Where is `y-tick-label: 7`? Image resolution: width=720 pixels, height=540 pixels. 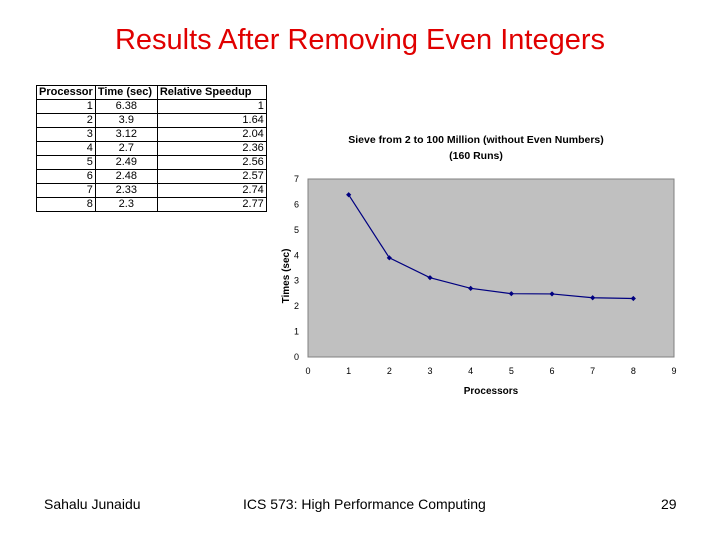 y-tick-label: 7 is located at coordinates (296, 179).